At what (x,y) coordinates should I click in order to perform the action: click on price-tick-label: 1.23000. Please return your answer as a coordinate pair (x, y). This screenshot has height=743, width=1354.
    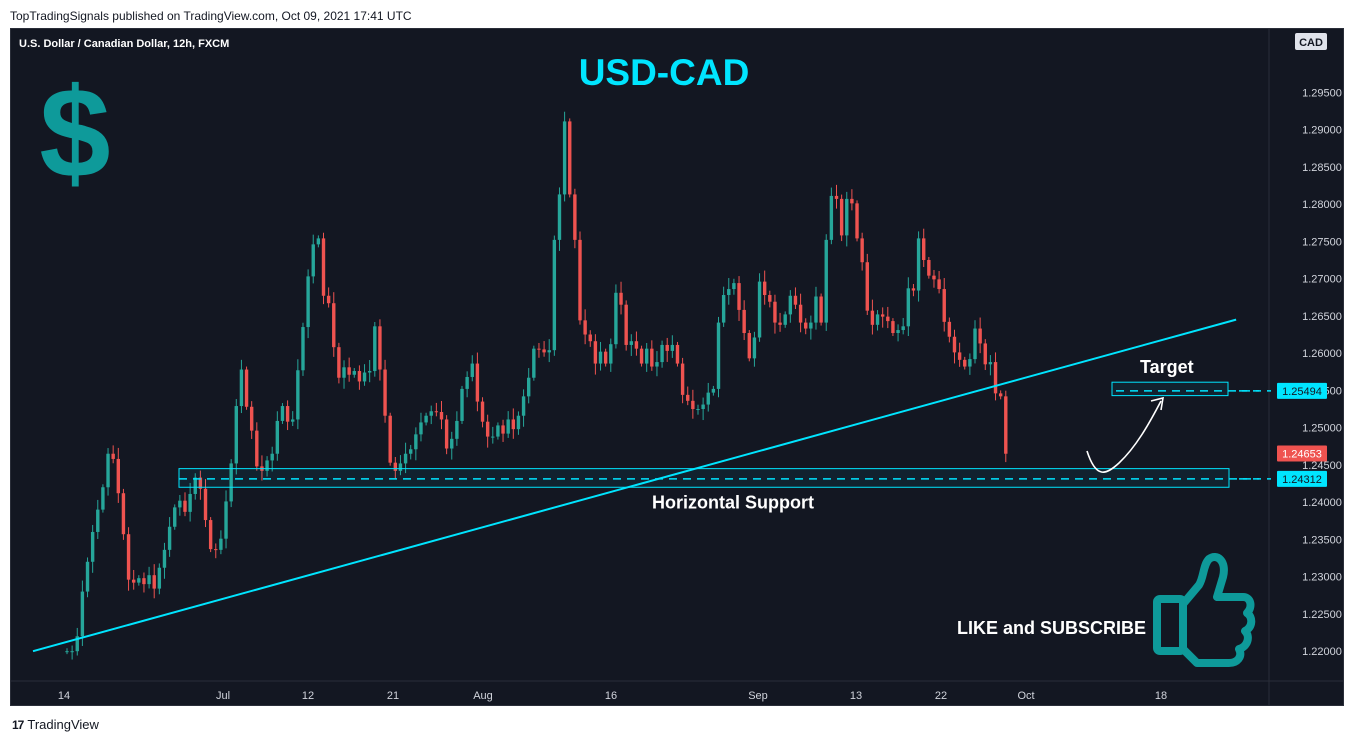
    Looking at the image, I should click on (1322, 578).